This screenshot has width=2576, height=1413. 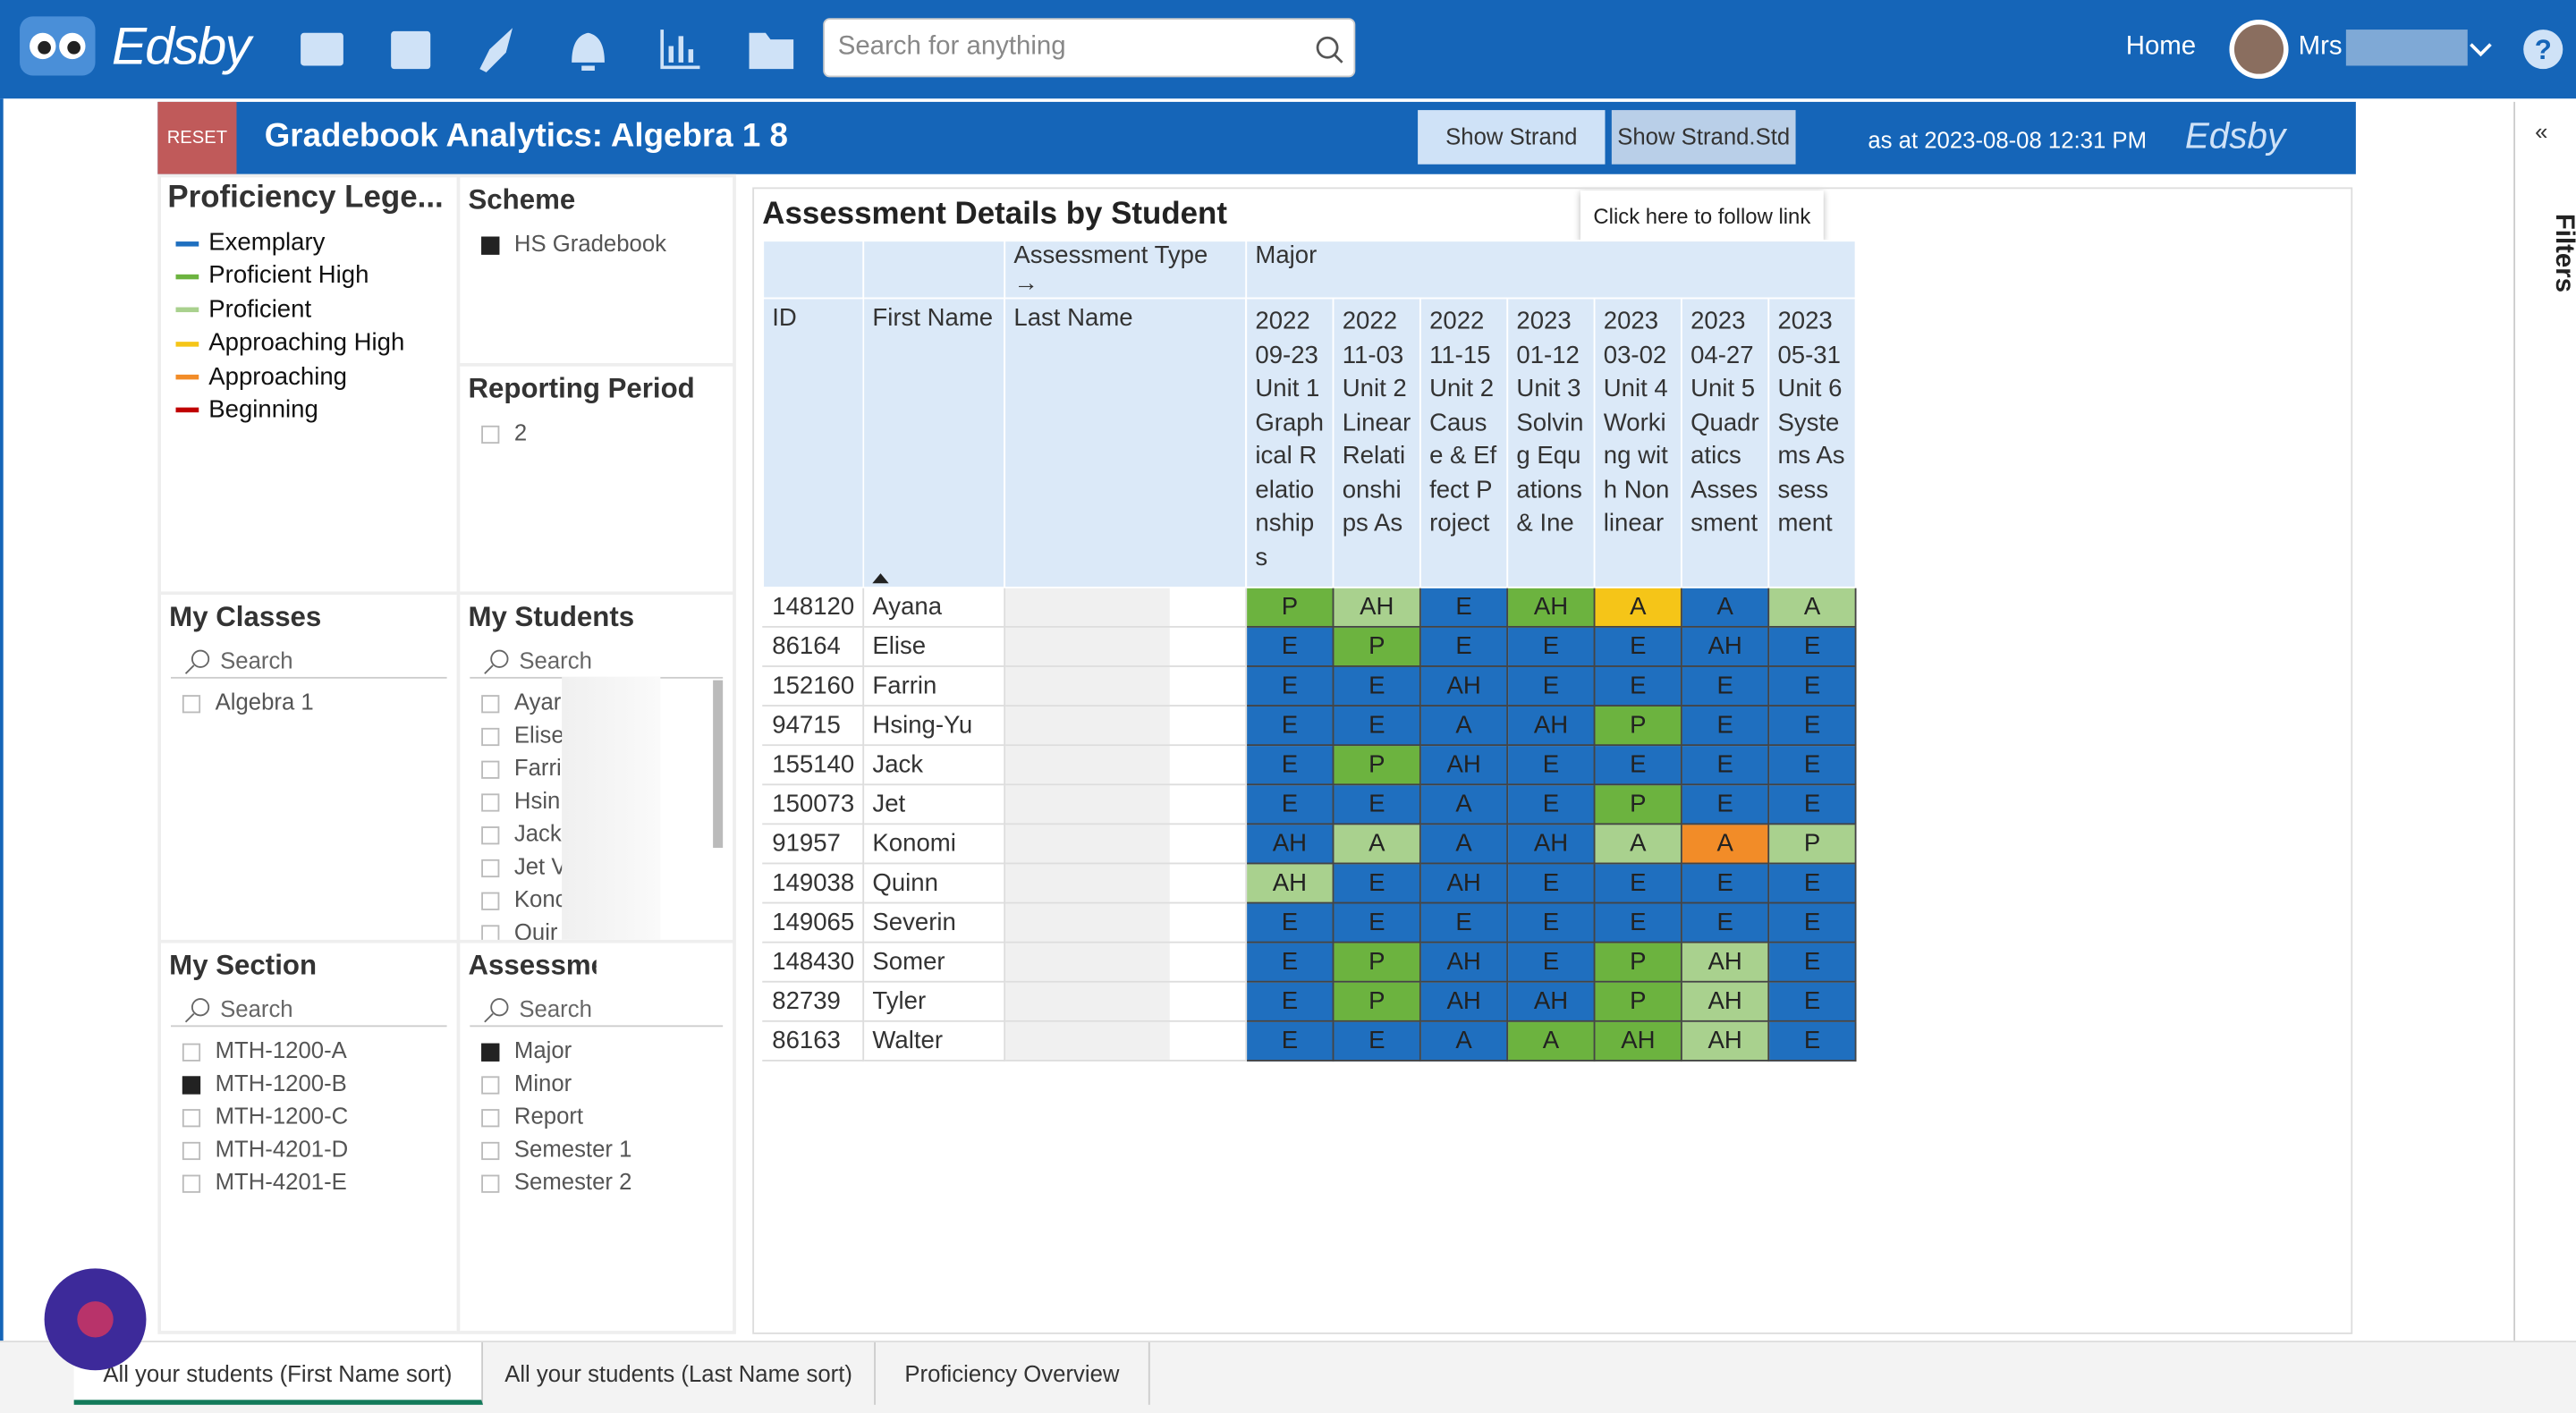 I want to click on folder-icon, so click(x=771, y=51).